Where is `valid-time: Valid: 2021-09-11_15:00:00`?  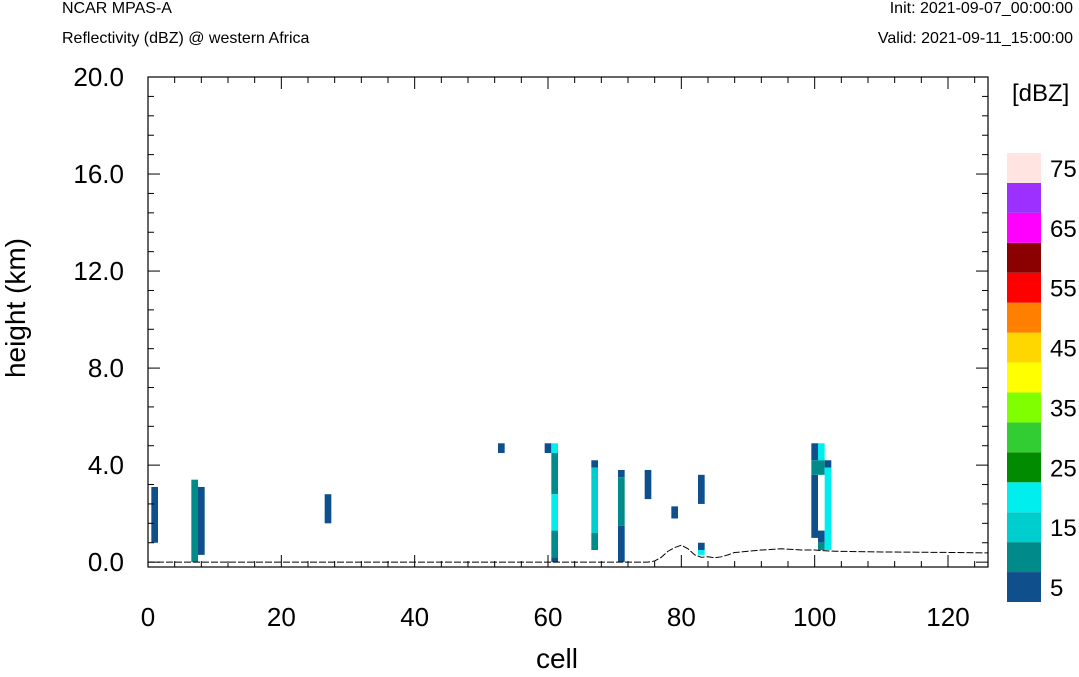
valid-time: Valid: 2021-09-11_15:00:00 is located at coordinates (975, 38).